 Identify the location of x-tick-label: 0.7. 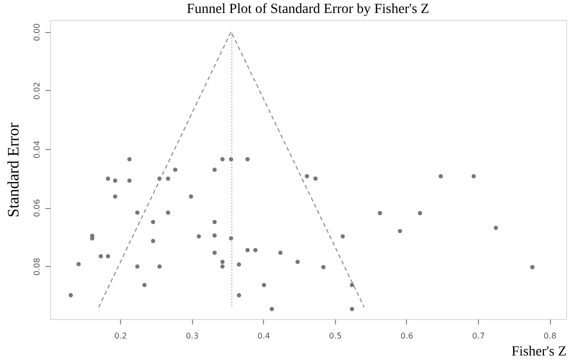
(478, 336).